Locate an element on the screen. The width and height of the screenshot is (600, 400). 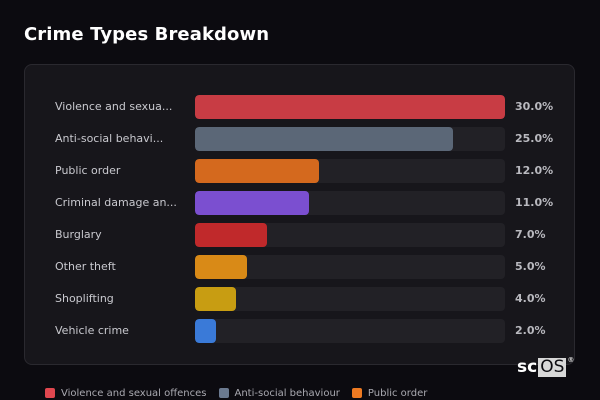
registered-icon: ® is located at coordinates (571, 360).